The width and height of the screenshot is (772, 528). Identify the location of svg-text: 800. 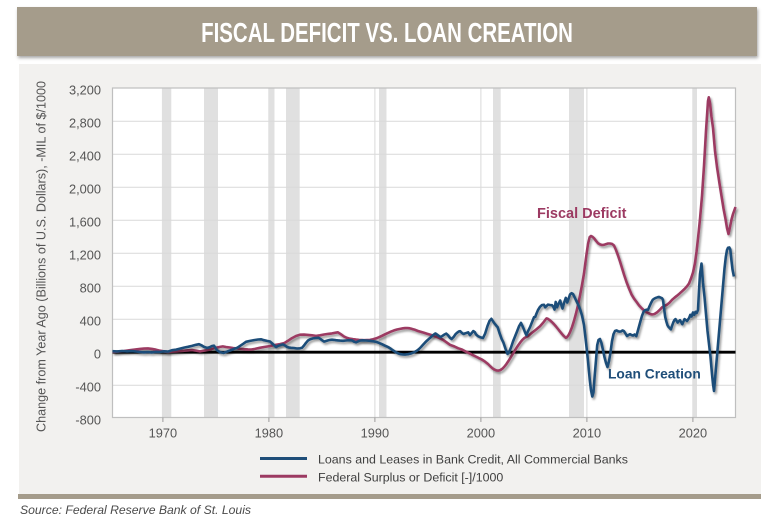
(90, 288).